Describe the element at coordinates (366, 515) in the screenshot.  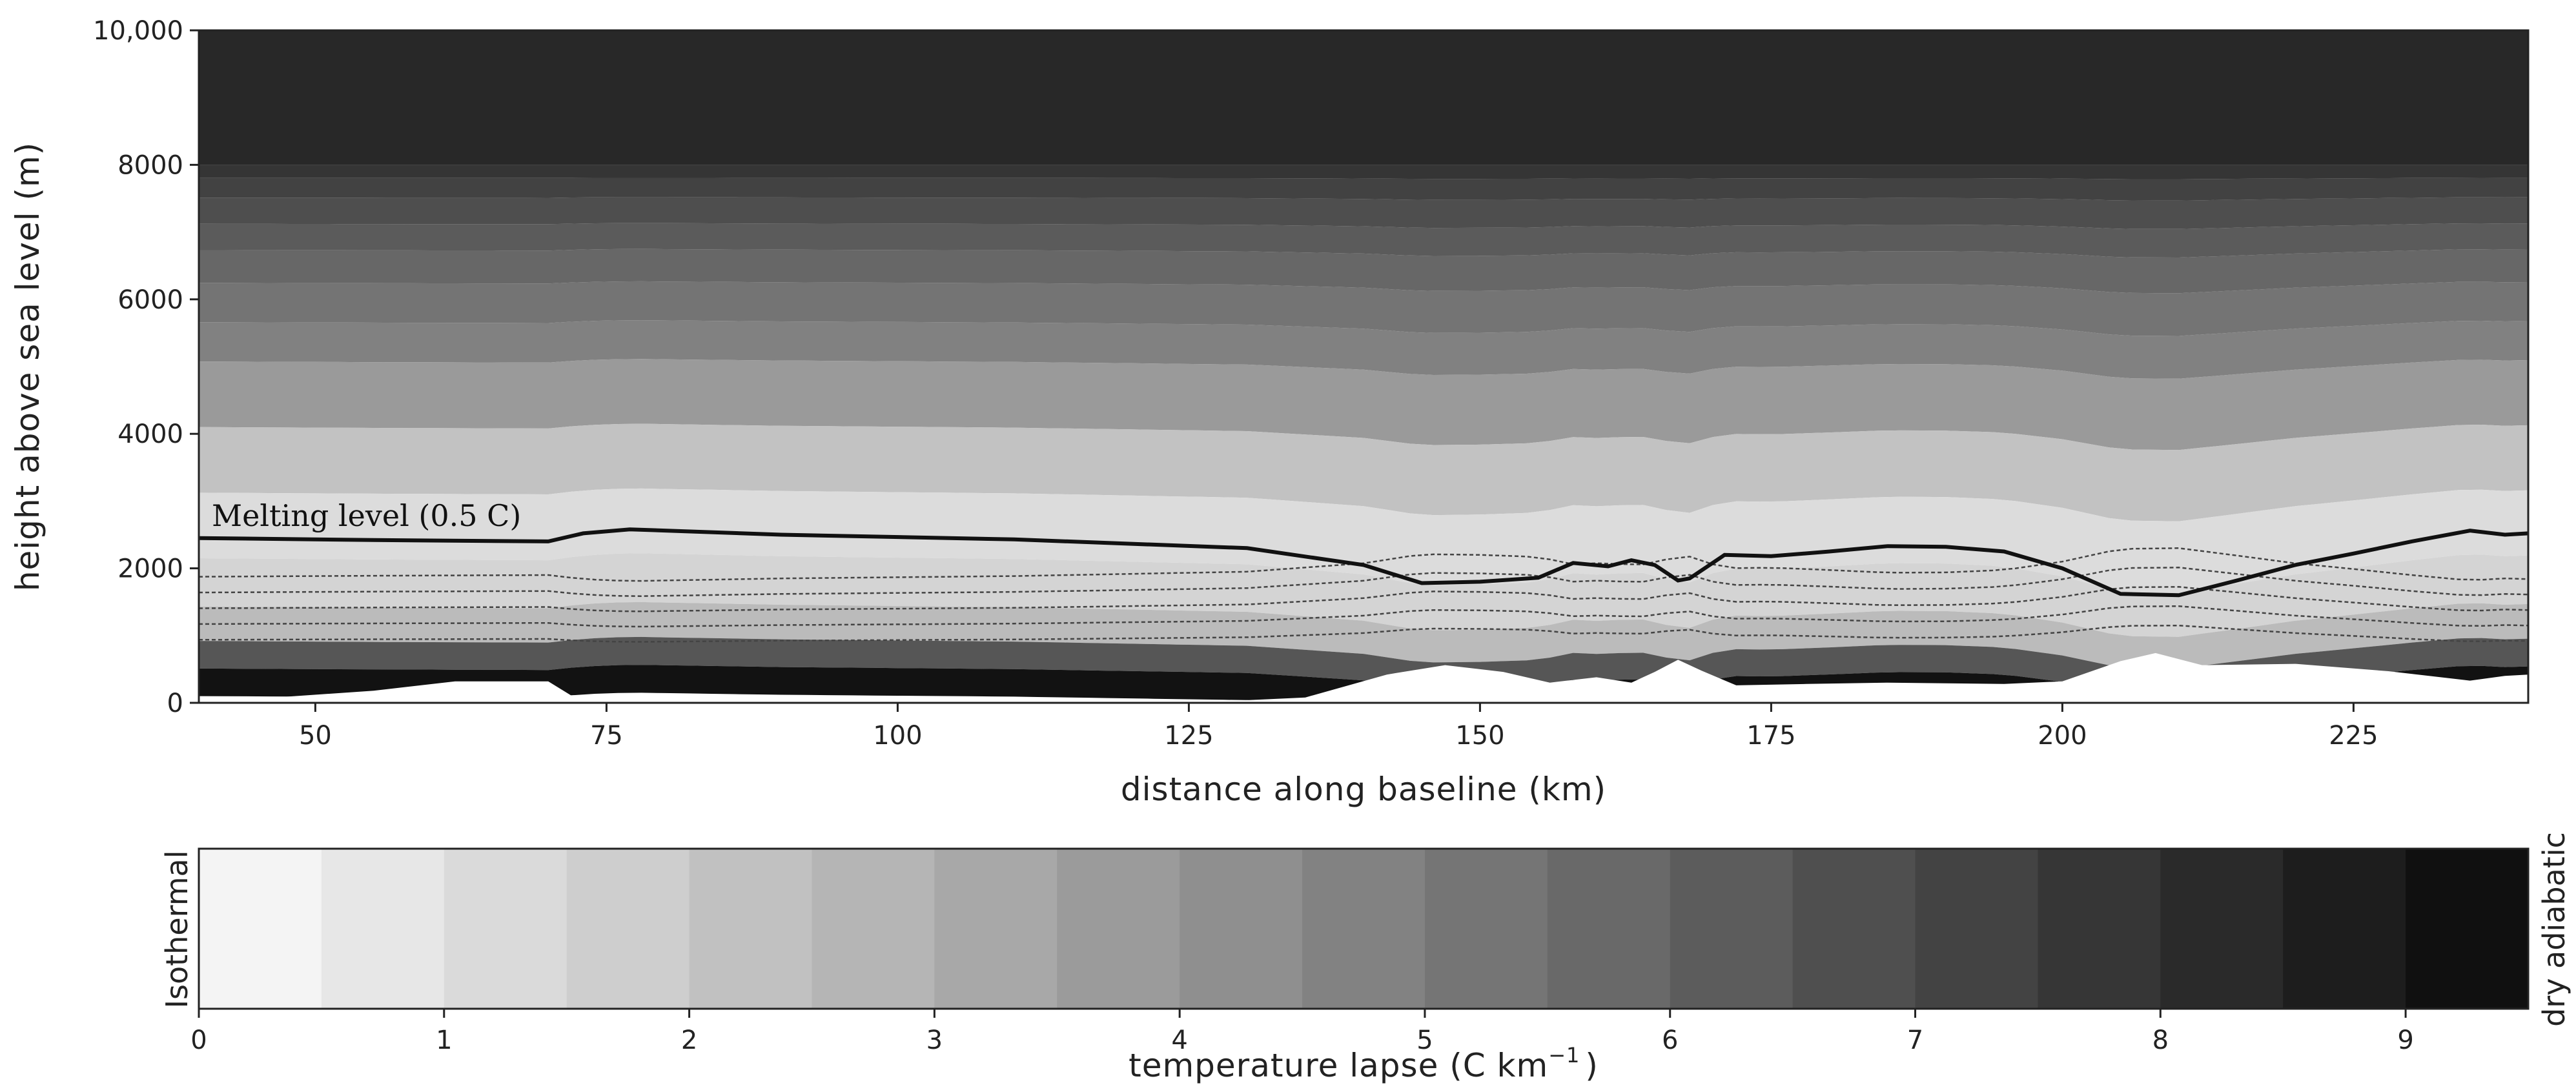
I see `melting-level-annotation: Melting level (0.5 C)` at that location.